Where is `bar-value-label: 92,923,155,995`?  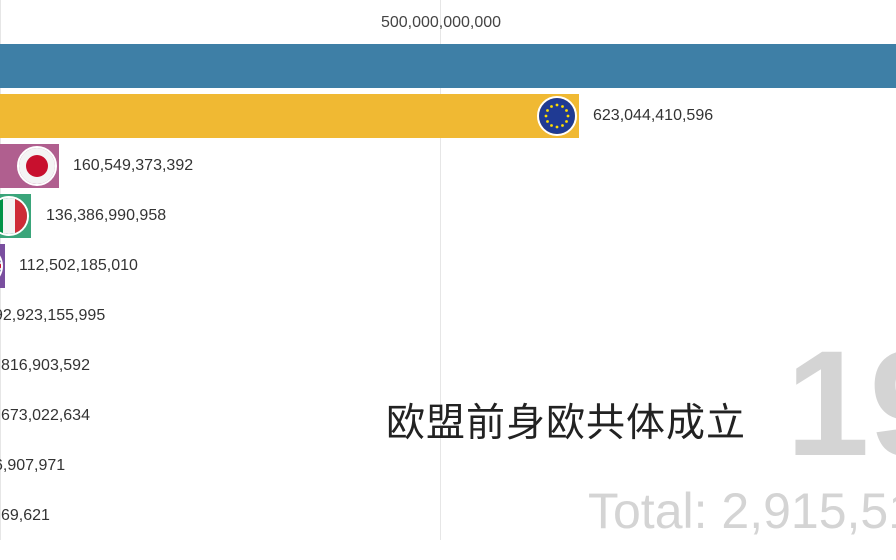
bar-value-label: 92,923,155,995 is located at coordinates (53, 315).